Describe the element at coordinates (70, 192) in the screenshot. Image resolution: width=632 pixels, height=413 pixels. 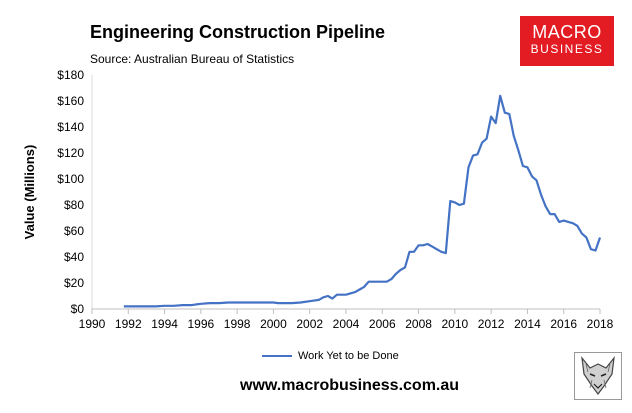
I see `y-axis-ticks: $0 $20 $40 $60 $80 $100 $120 $140 $160 $180` at that location.